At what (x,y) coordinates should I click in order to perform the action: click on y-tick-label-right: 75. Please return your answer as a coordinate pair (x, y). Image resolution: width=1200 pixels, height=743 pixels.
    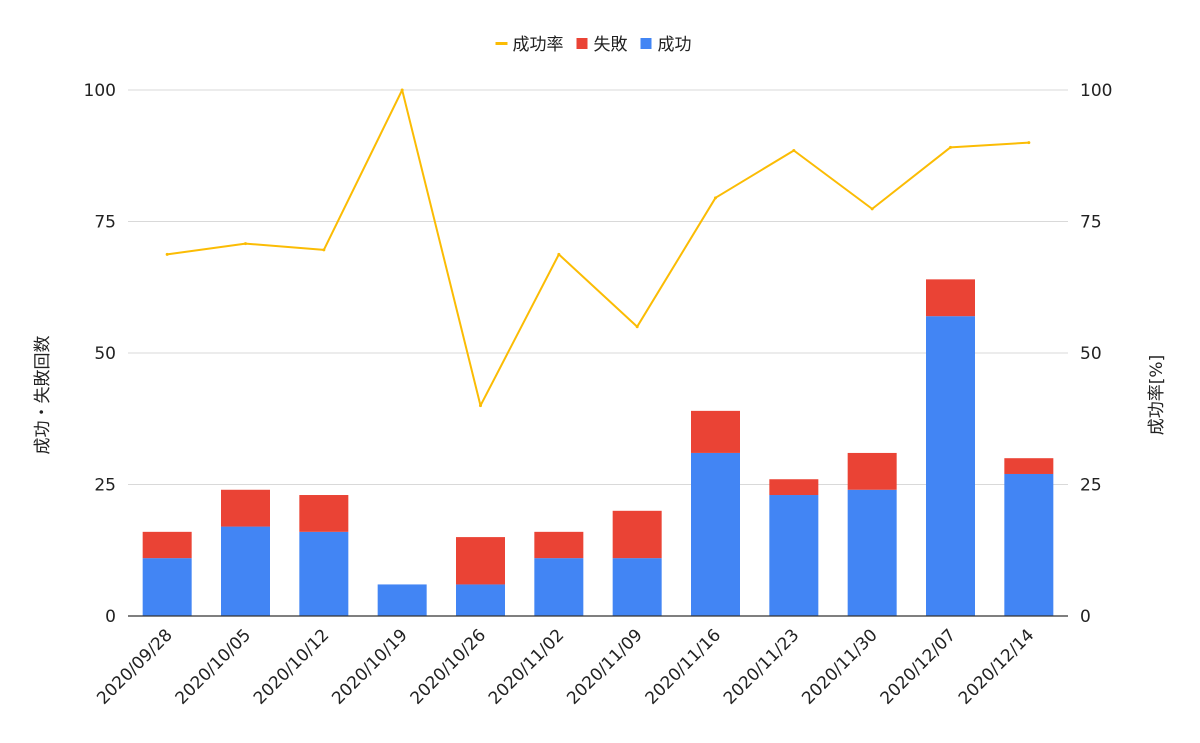
    Looking at the image, I should click on (1091, 223).